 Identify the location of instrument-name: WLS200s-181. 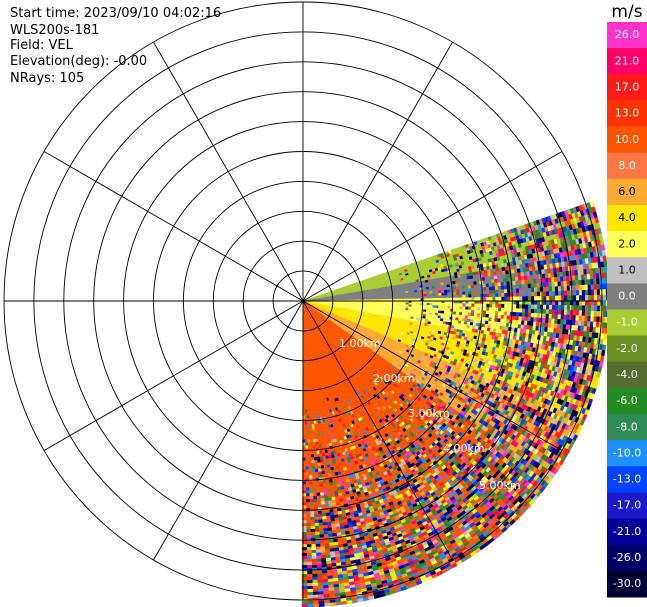
(55, 30).